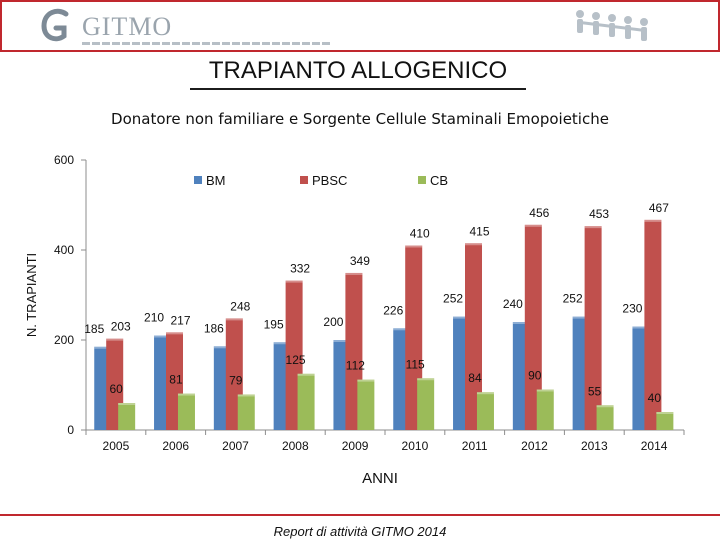 The height and width of the screenshot is (542, 720). What do you see at coordinates (475, 446) in the screenshot?
I see `x-tick-label: 2011` at bounding box center [475, 446].